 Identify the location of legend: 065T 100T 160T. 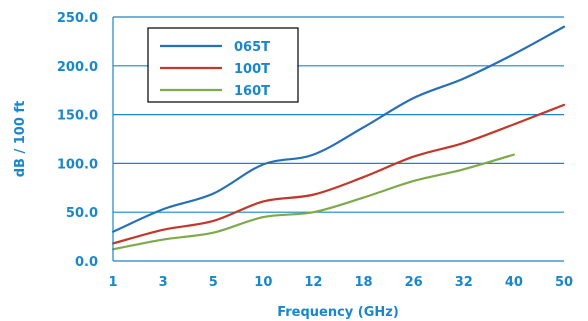
(223, 65).